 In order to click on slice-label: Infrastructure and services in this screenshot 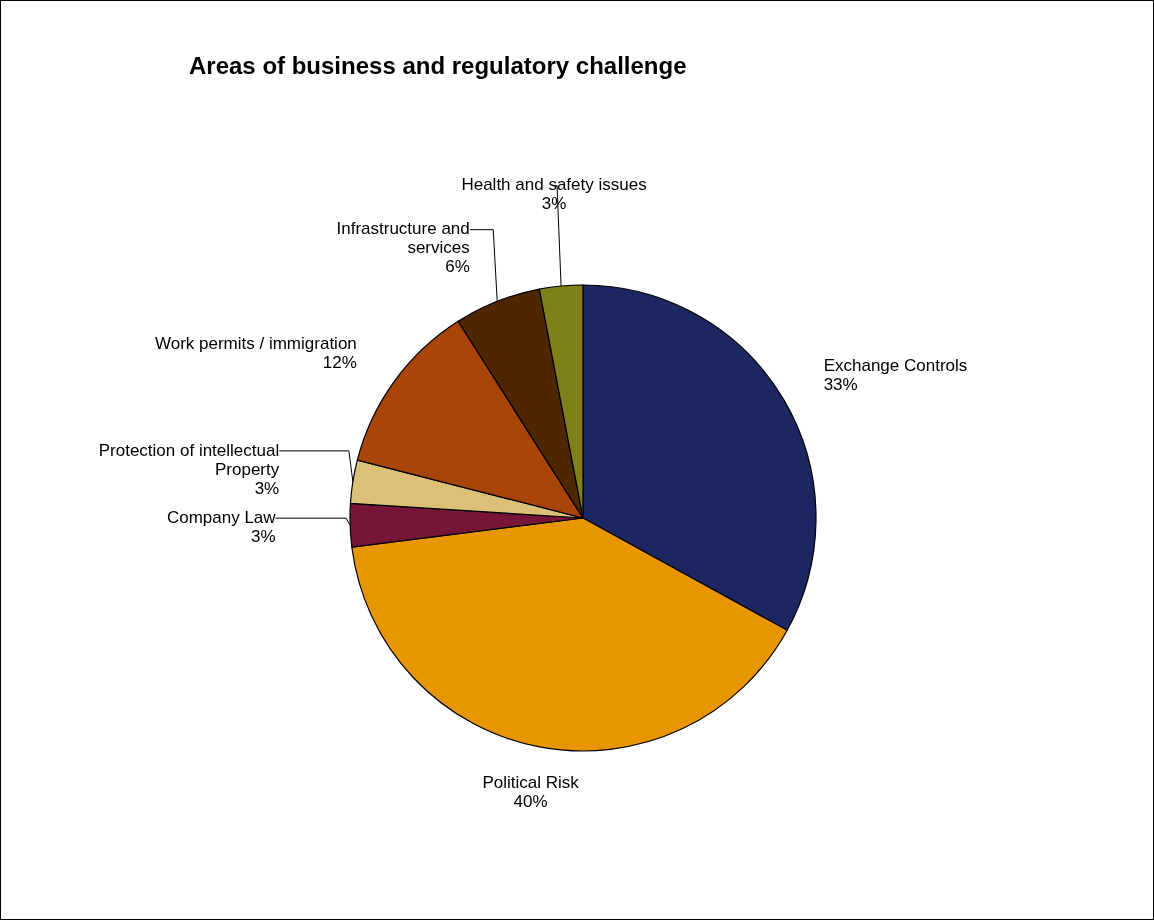, I will do `click(403, 238)`.